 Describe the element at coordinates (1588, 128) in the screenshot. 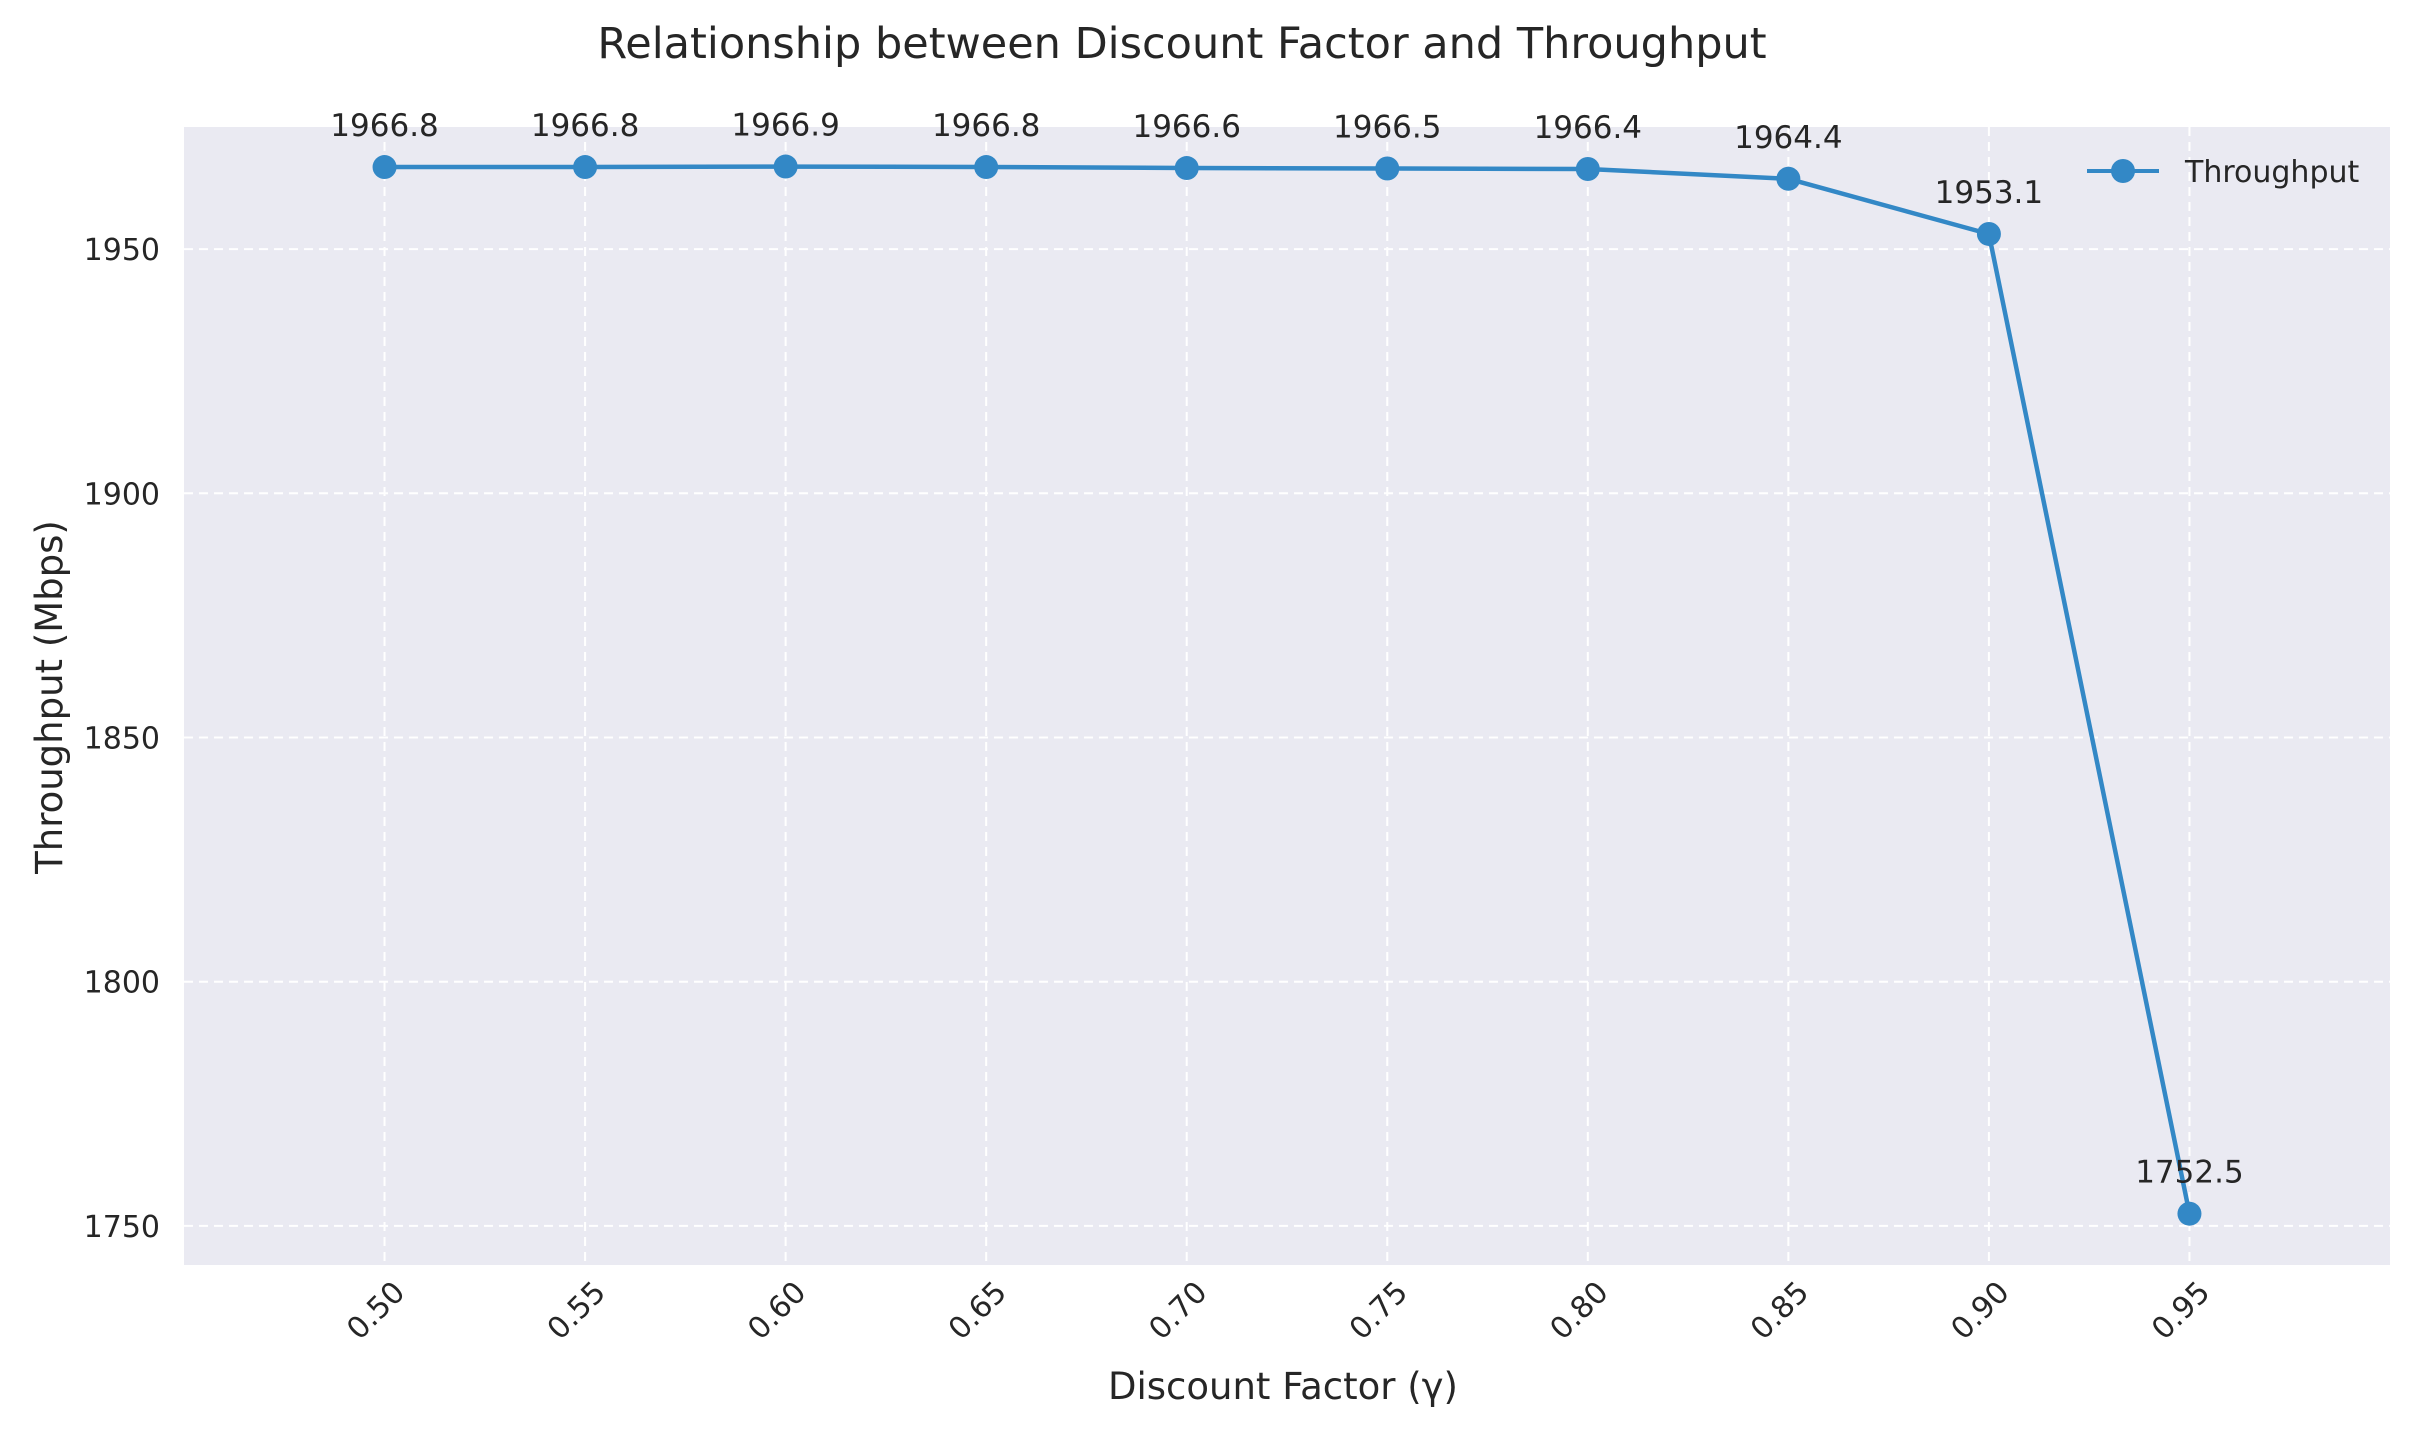

I see `data-label: 1966.4` at that location.